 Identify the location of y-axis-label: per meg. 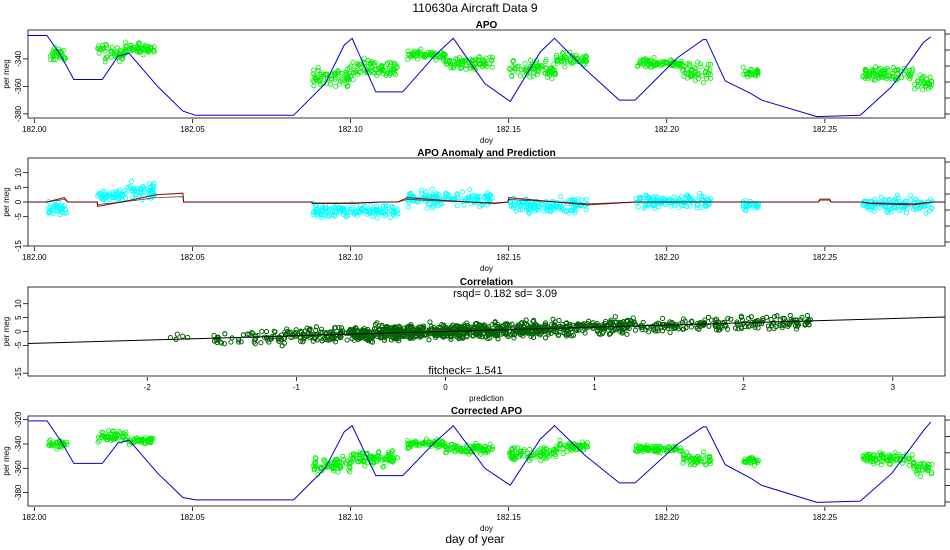
(6, 331).